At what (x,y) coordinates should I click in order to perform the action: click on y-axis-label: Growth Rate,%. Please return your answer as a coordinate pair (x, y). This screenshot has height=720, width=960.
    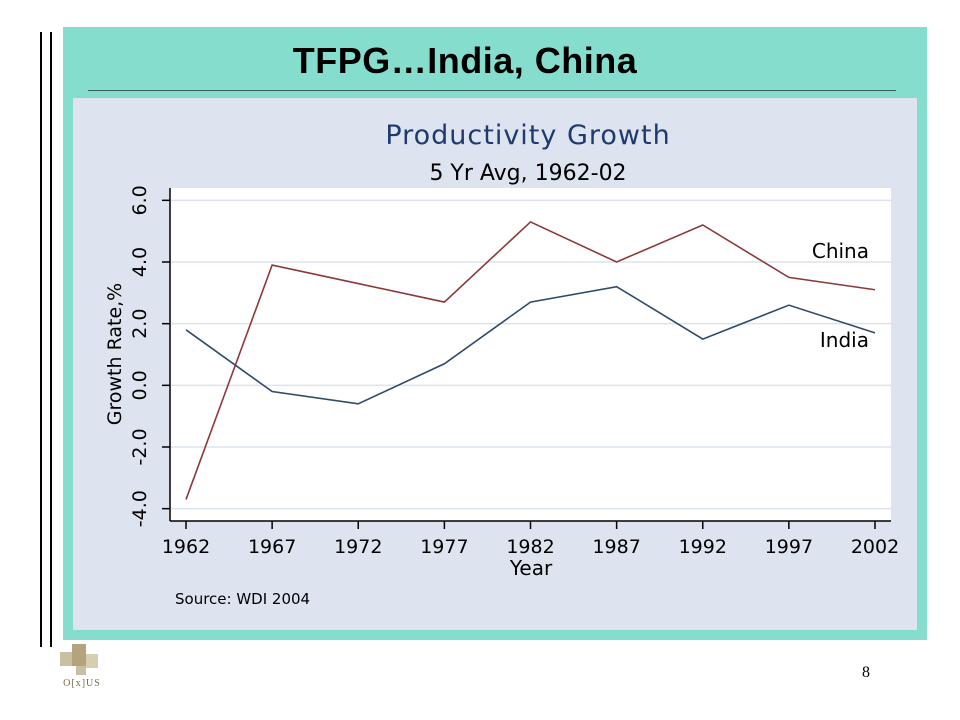
    Looking at the image, I should click on (115, 354).